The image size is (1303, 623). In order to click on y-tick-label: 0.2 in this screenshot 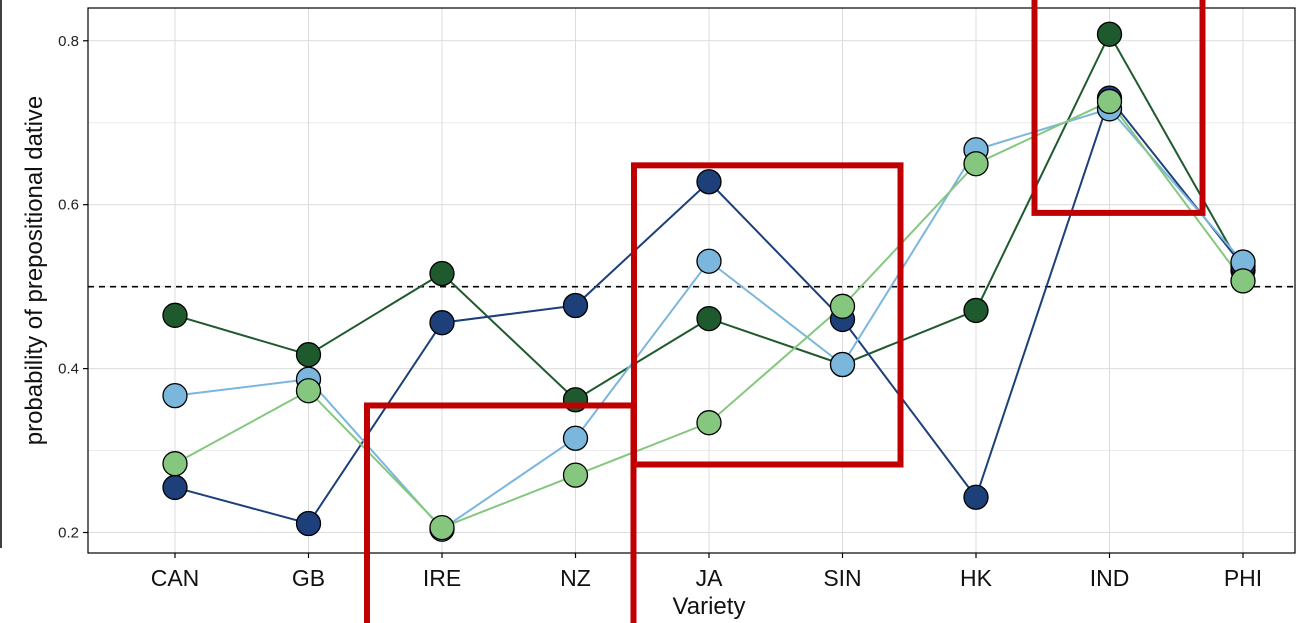, I will do `click(68, 533)`.